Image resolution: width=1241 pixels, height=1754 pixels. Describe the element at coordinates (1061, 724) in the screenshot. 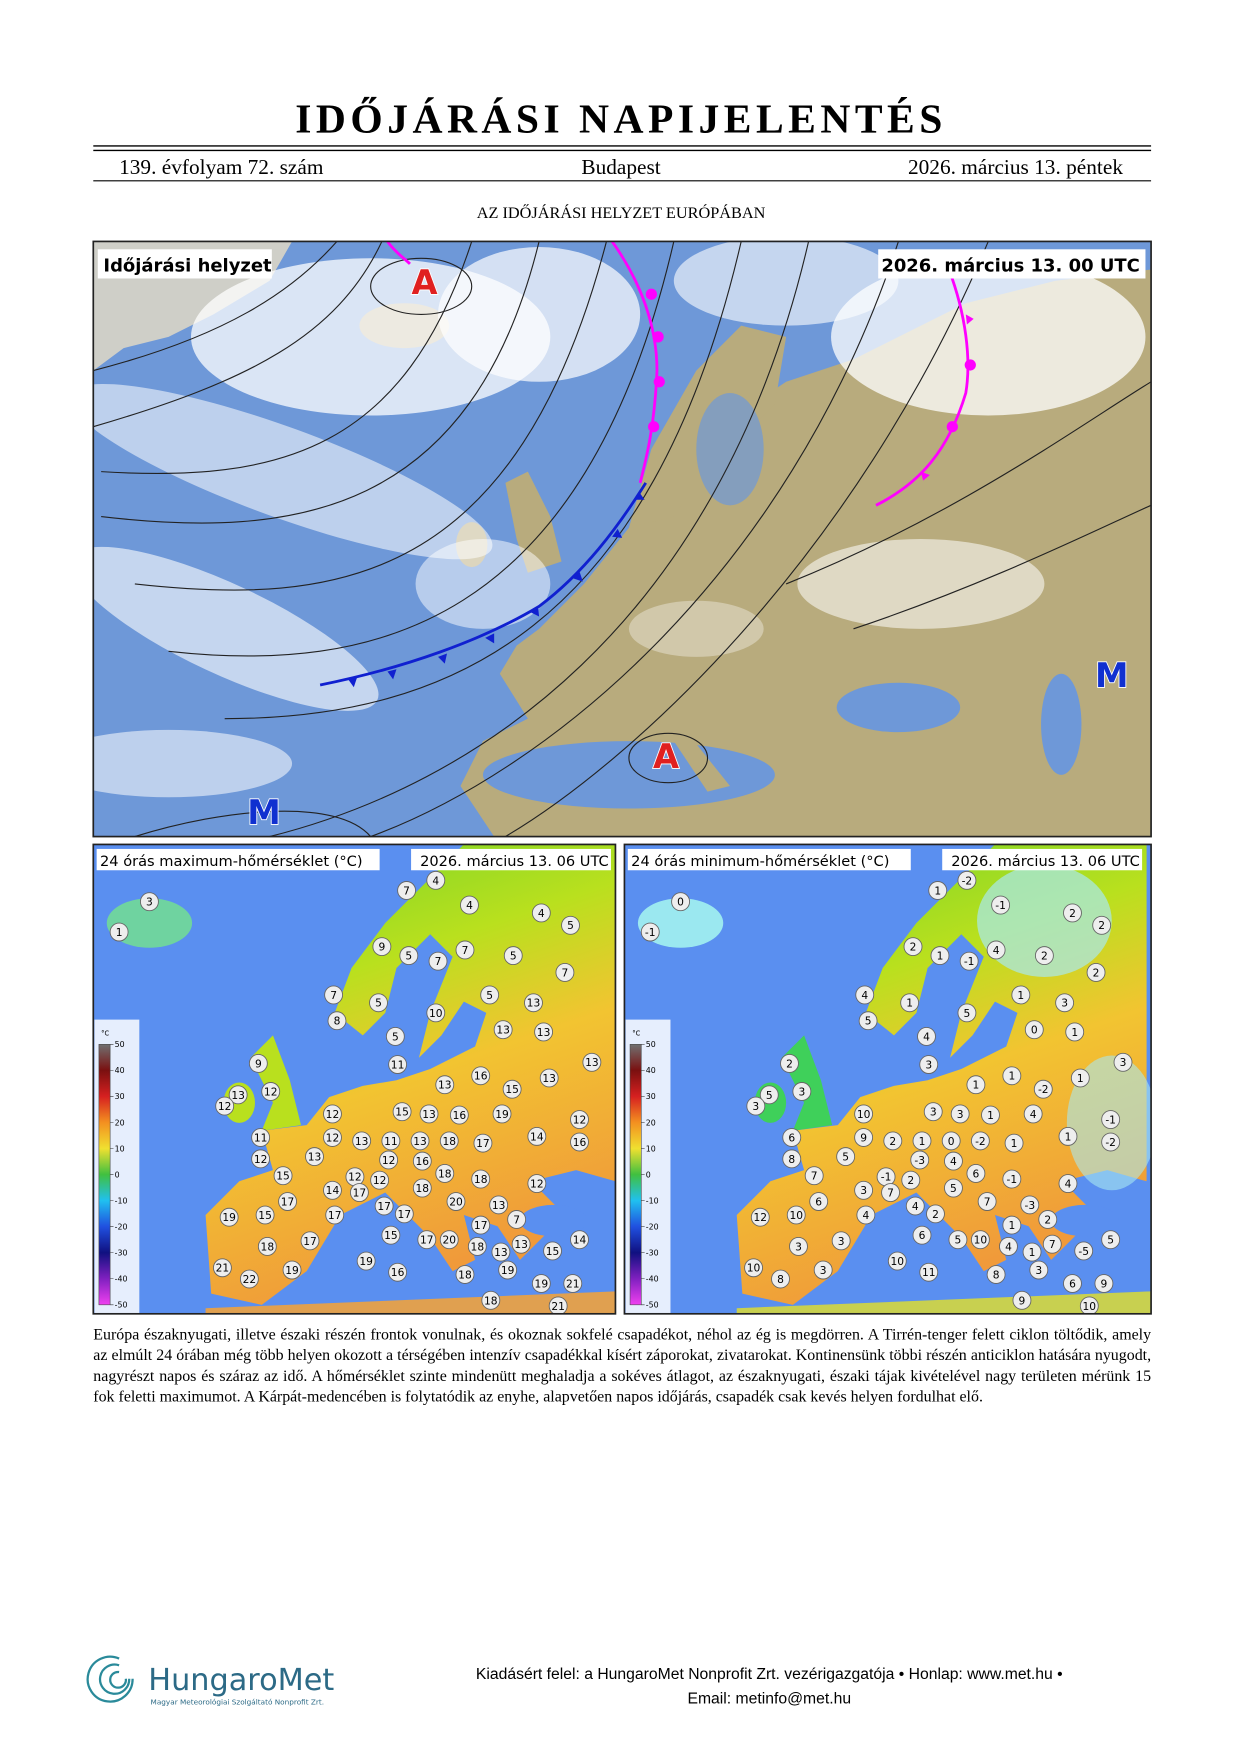

I see `caspian-sea` at that location.